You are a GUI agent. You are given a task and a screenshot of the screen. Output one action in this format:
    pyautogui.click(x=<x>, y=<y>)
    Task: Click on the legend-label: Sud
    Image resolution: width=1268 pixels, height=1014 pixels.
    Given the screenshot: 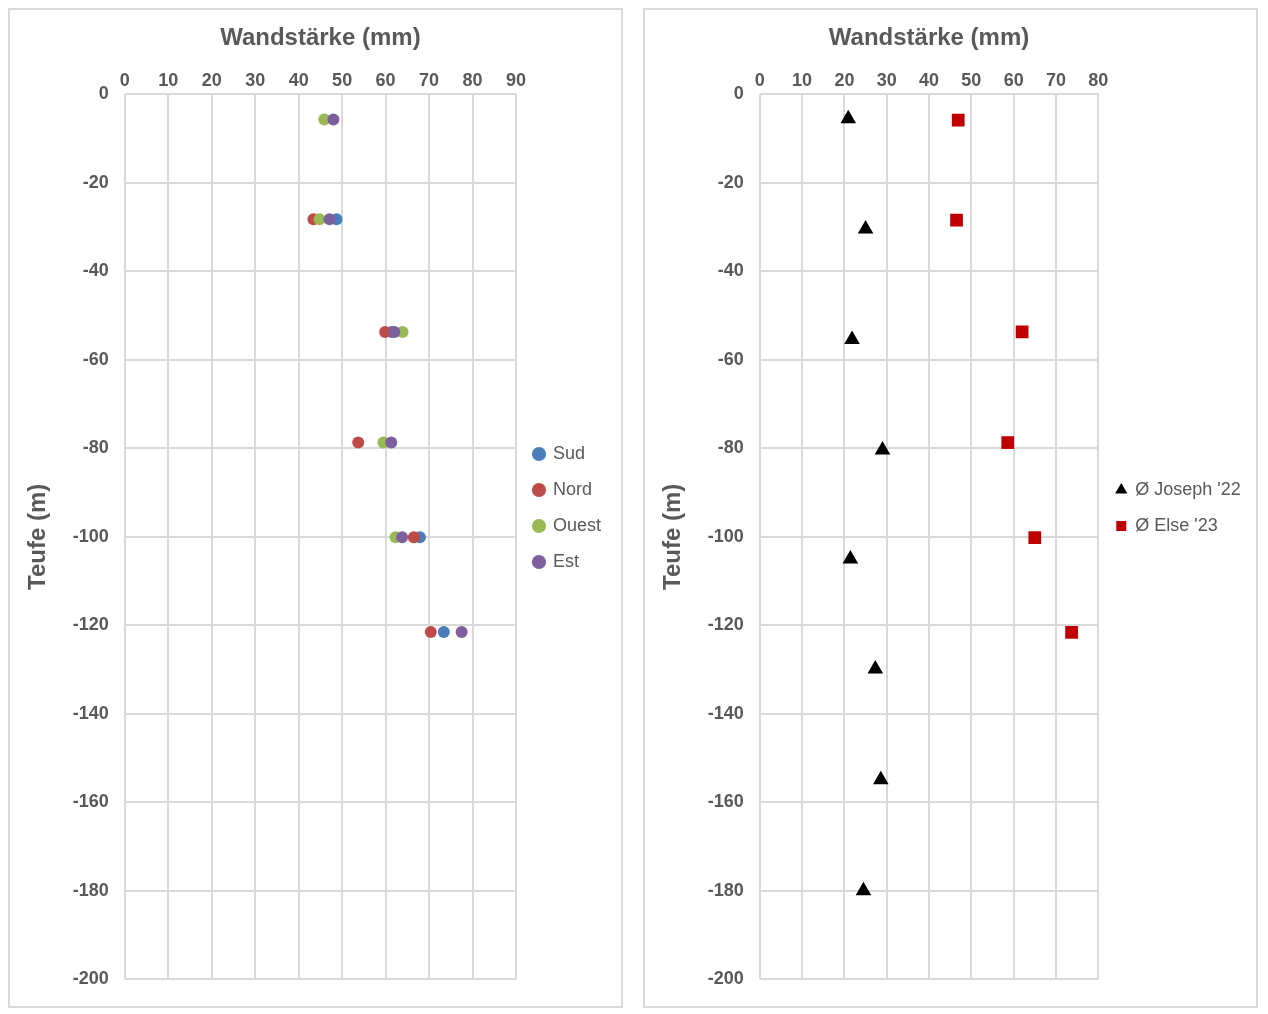 What is the action you would take?
    pyautogui.click(x=569, y=452)
    